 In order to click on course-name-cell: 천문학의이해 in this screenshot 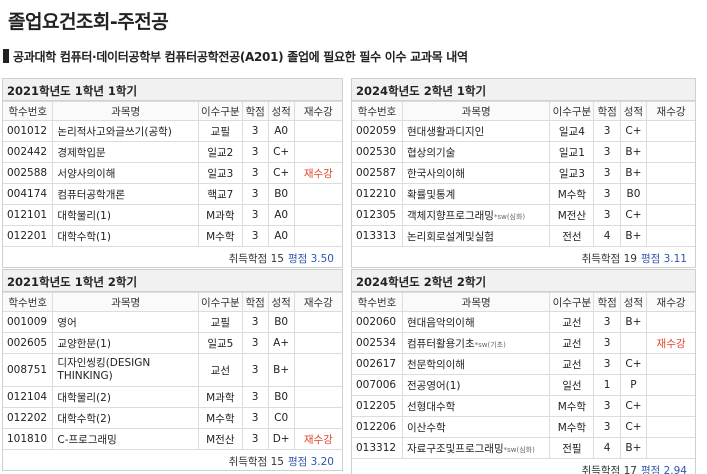, I will do `click(476, 364)`.